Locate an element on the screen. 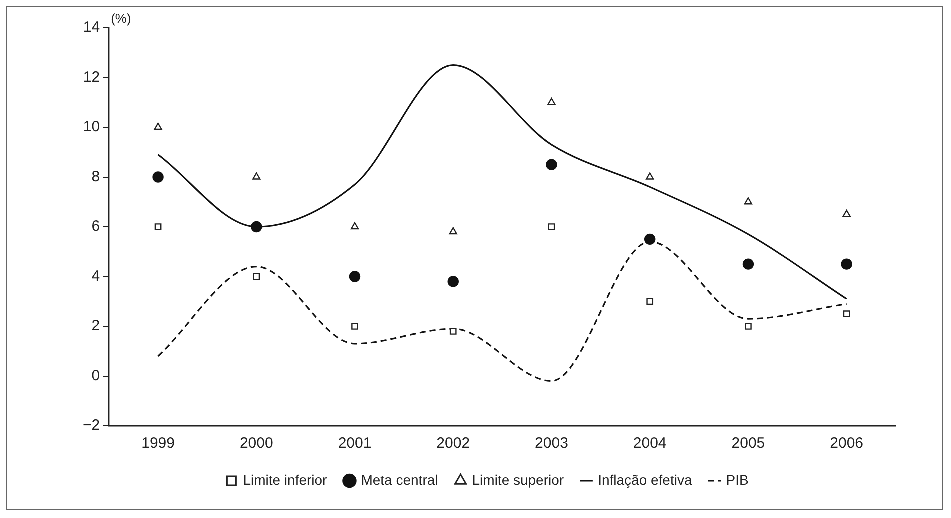 The width and height of the screenshot is (951, 518). x-tick-label: 2001 is located at coordinates (355, 443).